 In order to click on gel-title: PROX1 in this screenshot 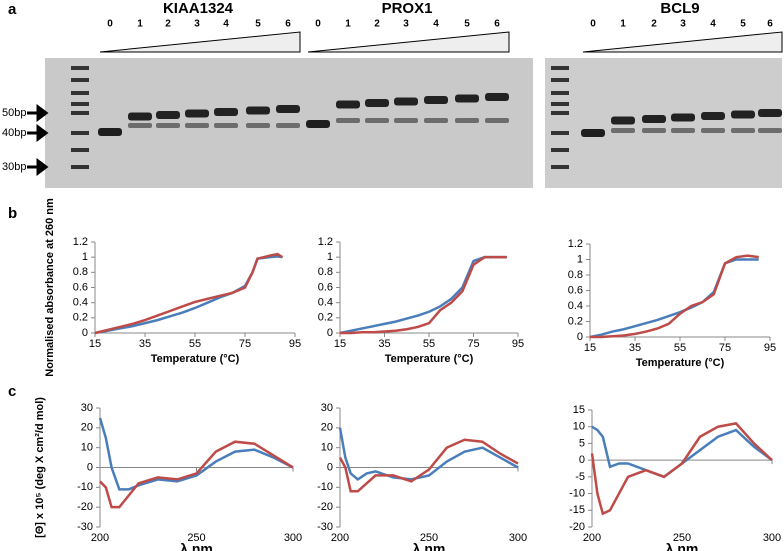, I will do `click(407, 8)`.